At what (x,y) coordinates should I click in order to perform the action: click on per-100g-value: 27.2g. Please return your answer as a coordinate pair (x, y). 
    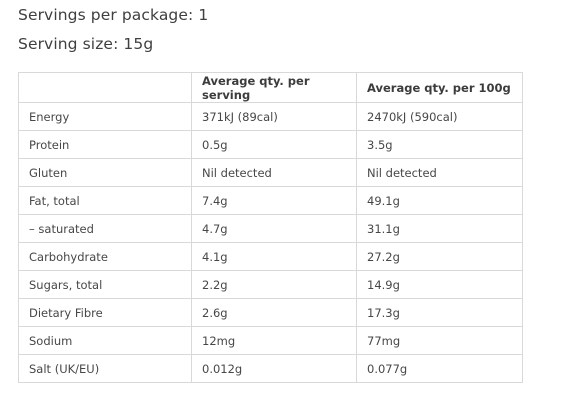
    Looking at the image, I should click on (439, 256).